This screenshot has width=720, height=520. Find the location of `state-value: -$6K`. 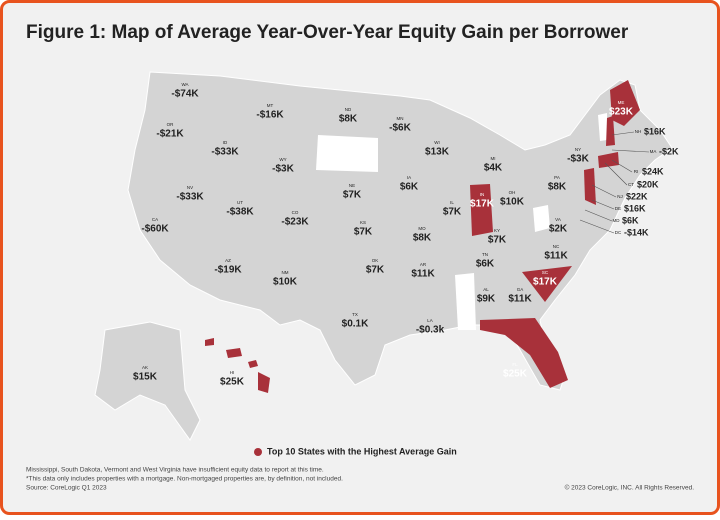

state-value: -$6K is located at coordinates (400, 128).